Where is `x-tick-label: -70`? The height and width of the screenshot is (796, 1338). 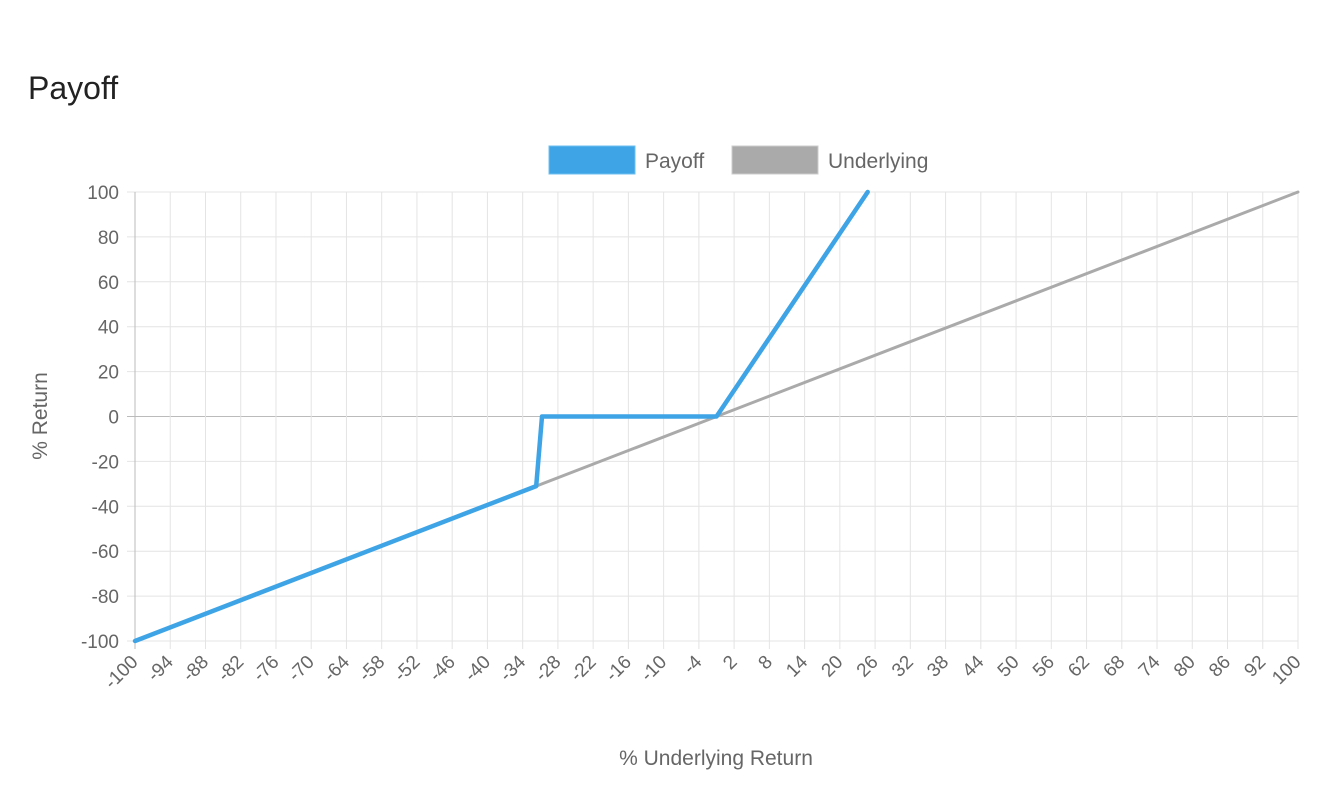 x-tick-label: -70 is located at coordinates (301, 669).